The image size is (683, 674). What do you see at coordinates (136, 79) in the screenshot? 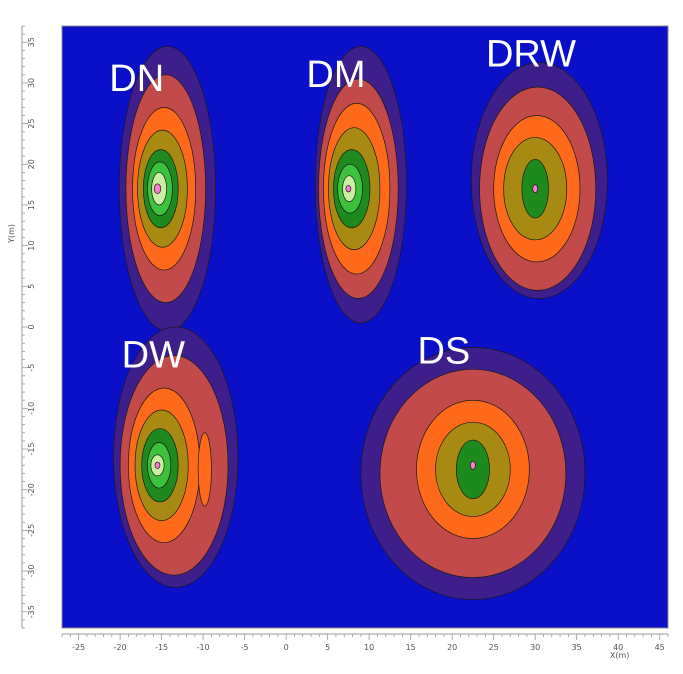
I see `region-label-dn: DN` at bounding box center [136, 79].